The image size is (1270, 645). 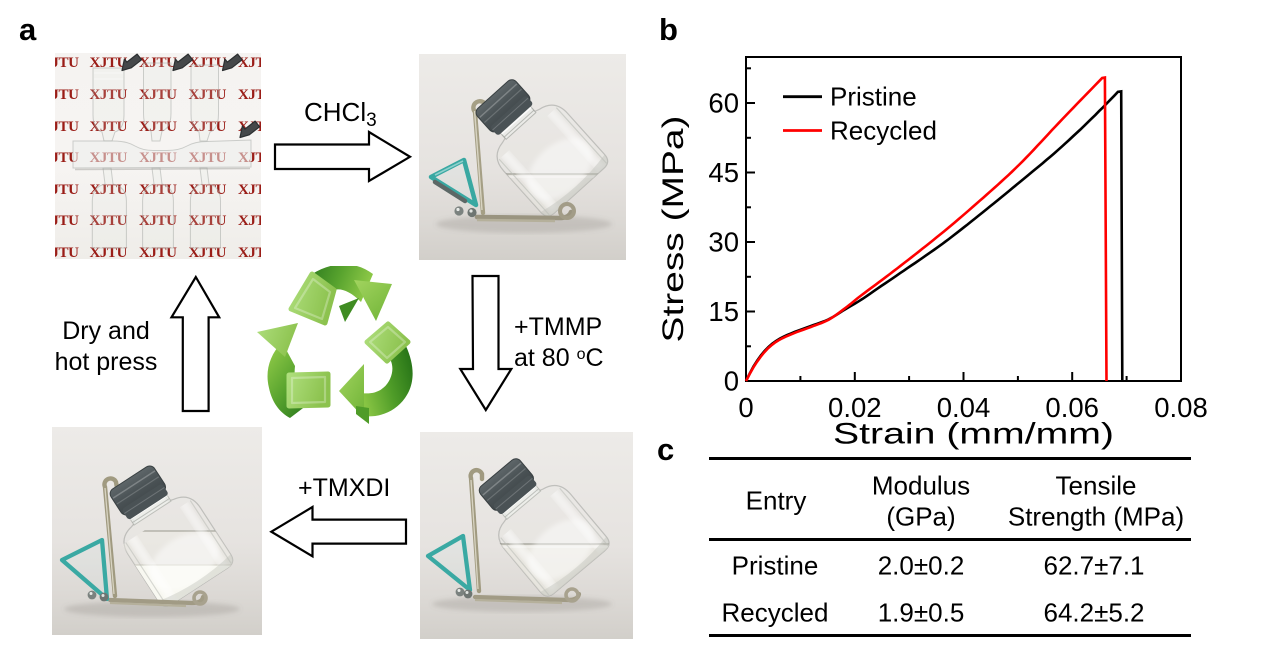 What do you see at coordinates (883, 130) in the screenshot?
I see `svg-text: Recycled` at bounding box center [883, 130].